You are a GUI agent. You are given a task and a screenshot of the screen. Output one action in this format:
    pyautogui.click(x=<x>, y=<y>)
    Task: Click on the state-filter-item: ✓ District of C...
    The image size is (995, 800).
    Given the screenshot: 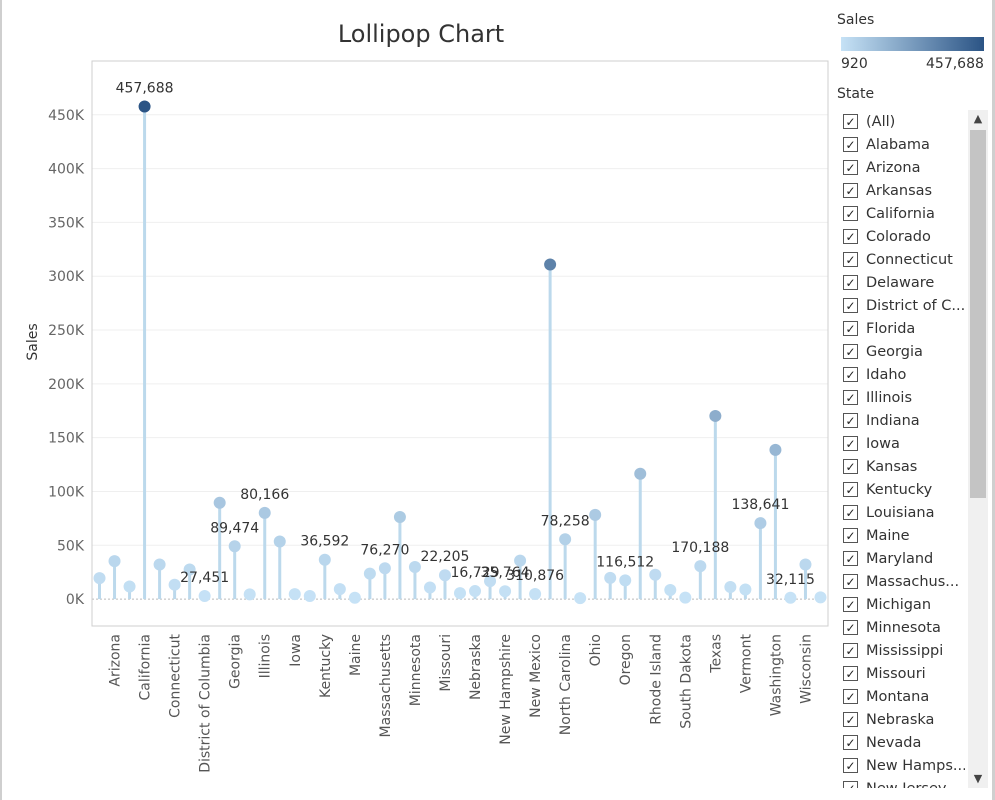 What is the action you would take?
    pyautogui.click(x=904, y=305)
    